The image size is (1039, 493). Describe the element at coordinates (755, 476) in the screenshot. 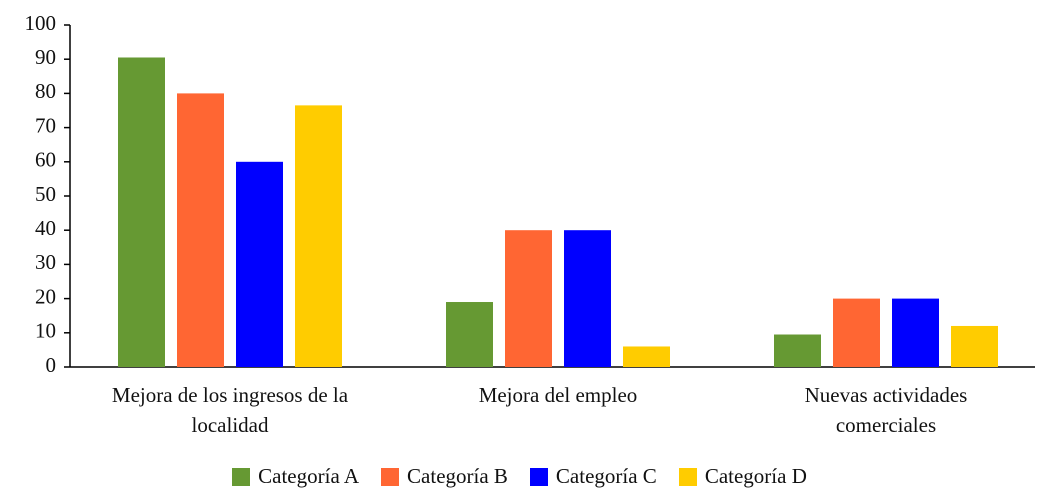

I see `legend-label: Categoría D` at that location.